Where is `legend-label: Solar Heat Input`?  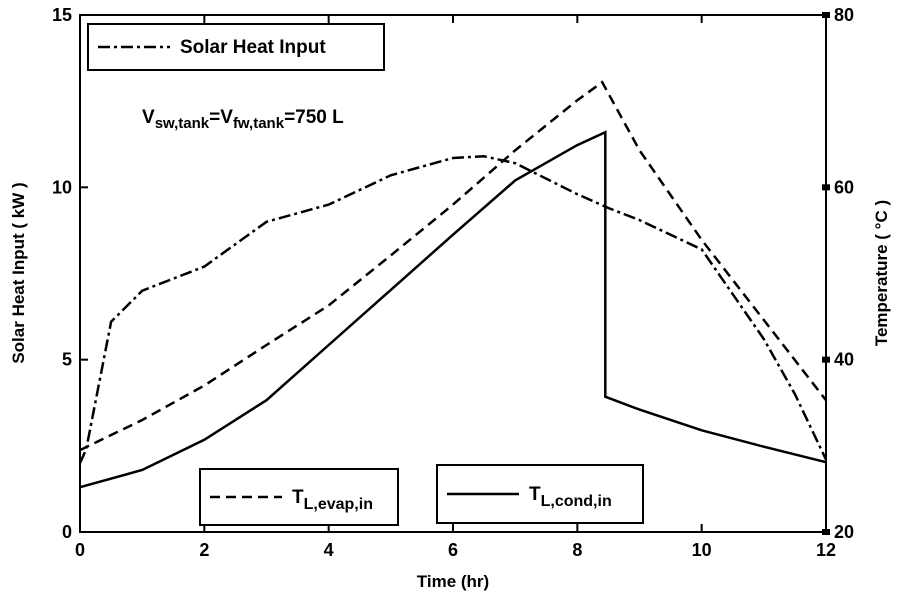 legend-label: Solar Heat Input is located at coordinates (253, 47).